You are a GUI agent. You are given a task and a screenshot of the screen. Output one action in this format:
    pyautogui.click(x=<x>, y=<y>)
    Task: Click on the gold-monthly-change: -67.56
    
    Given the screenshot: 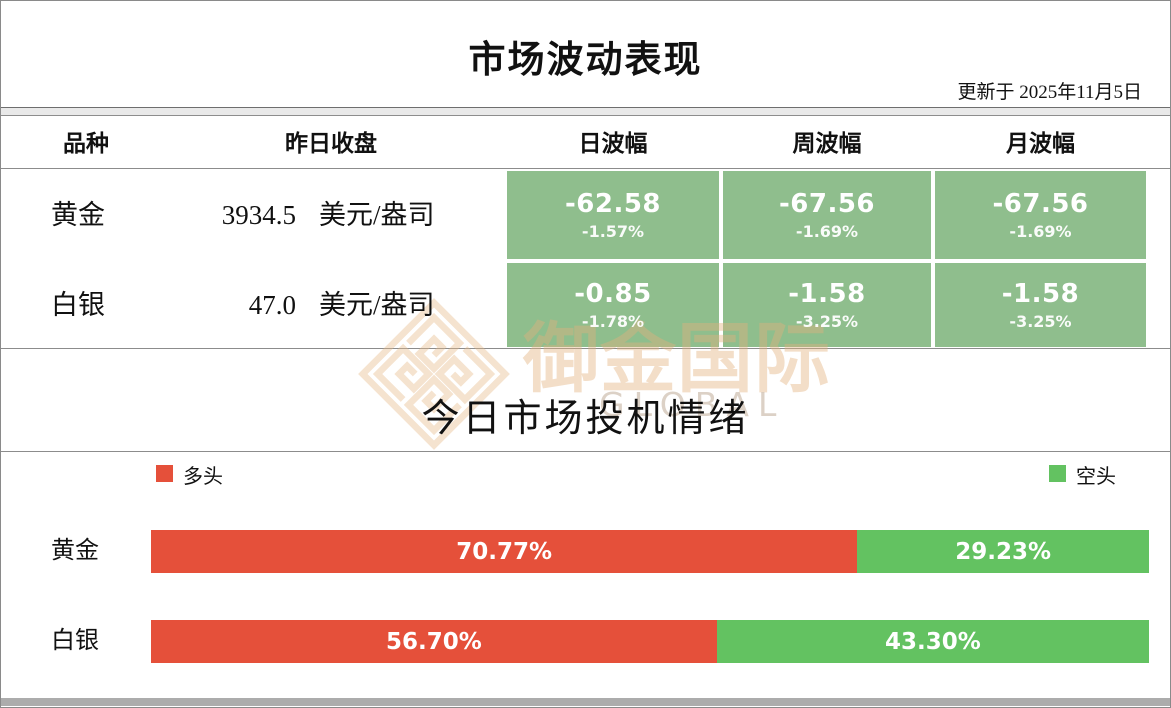 What is the action you would take?
    pyautogui.click(x=1040, y=204)
    